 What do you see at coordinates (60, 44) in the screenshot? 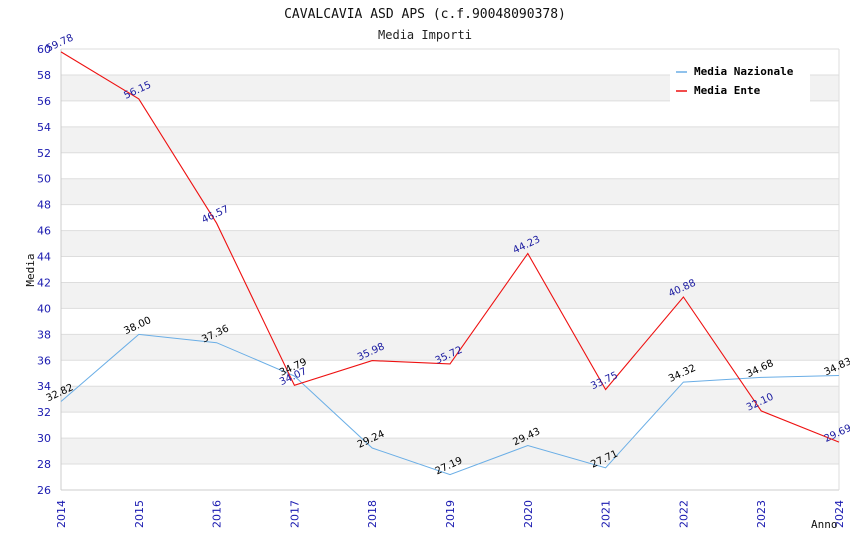
I see `data-label: 59.78` at bounding box center [60, 44].